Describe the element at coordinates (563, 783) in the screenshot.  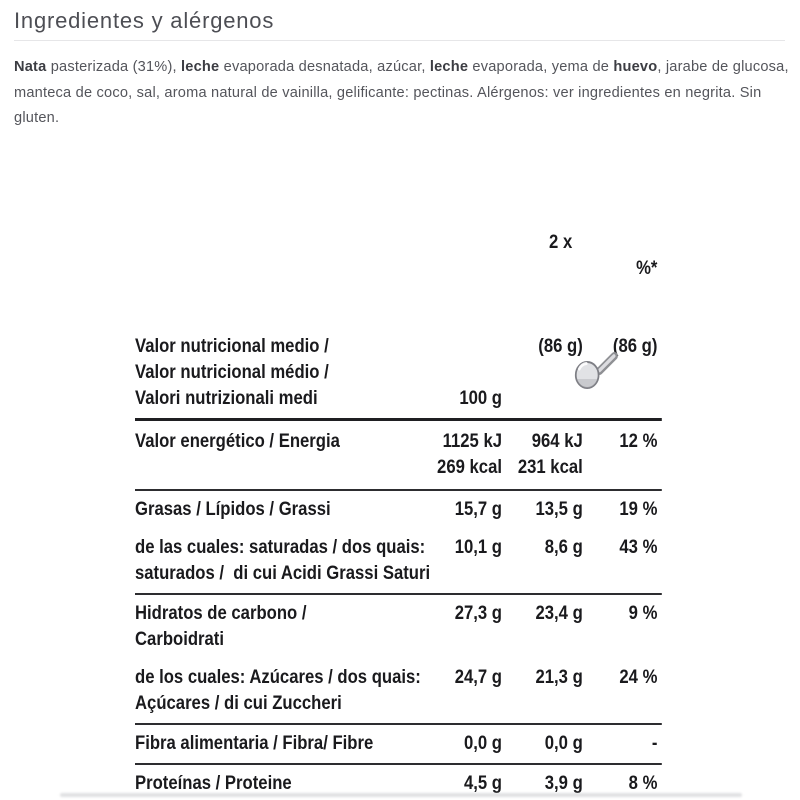
I see `row-value-serving: 3,9 g` at that location.